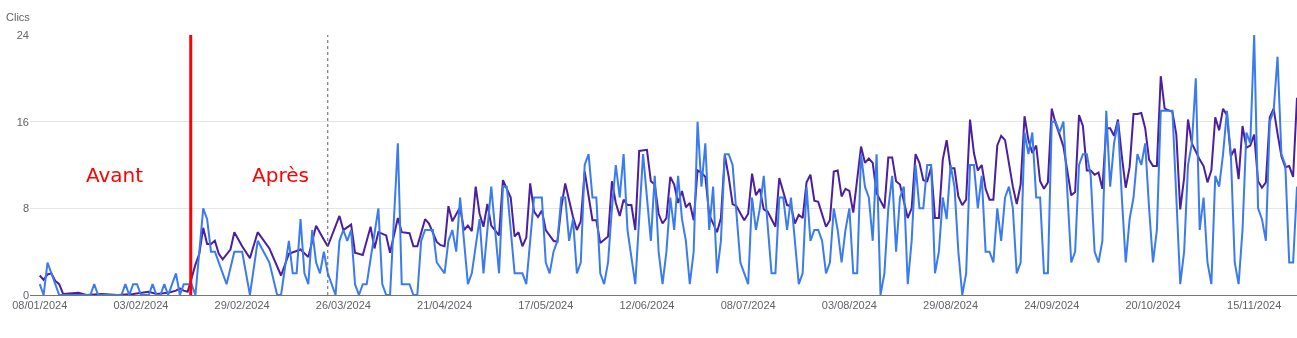 This screenshot has height=338, width=1297. What do you see at coordinates (1153, 305) in the screenshot?
I see `x-tick-label: 20/10/2024` at bounding box center [1153, 305].